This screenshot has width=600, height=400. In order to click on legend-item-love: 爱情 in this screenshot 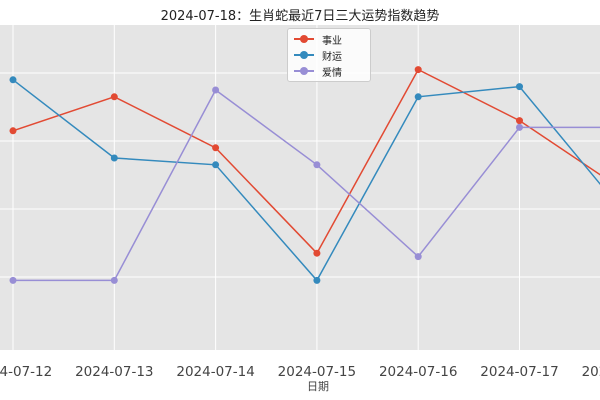, I will do `click(329, 71)`.